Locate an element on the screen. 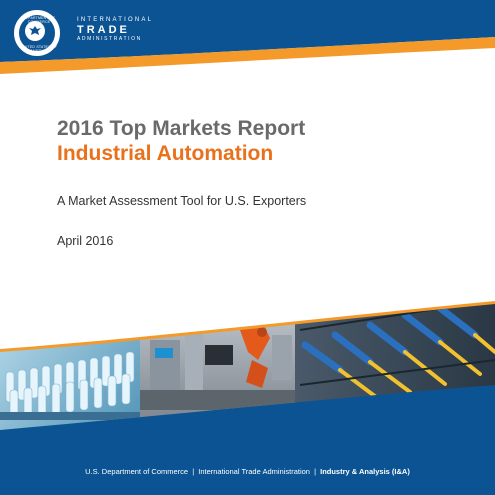 Image resolution: width=495 pixels, height=495 pixels. ita-logo: INTERNATIONAL TRADE ADMINISTRATION is located at coordinates (115, 30).